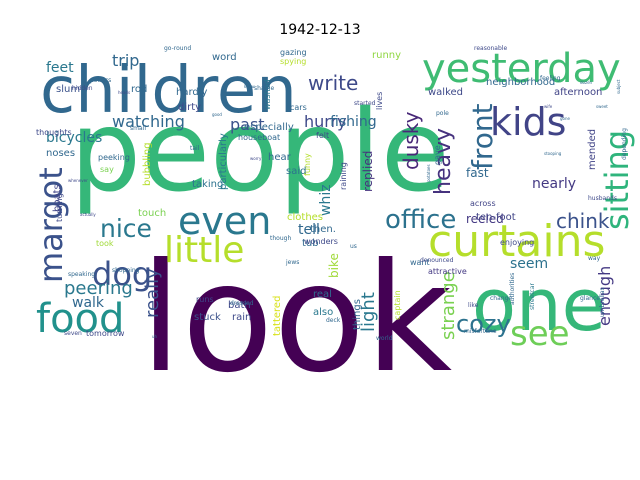 This screenshot has width=640, height=480. I want to click on word-change: change, so click(501, 298).